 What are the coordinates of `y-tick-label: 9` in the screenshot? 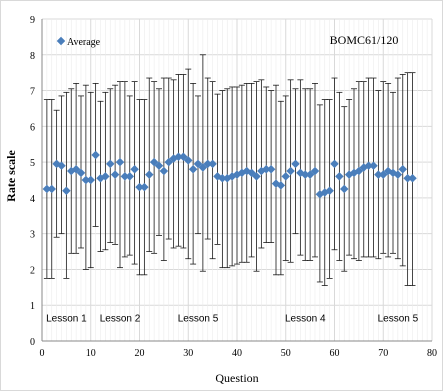 It's located at (32, 20).